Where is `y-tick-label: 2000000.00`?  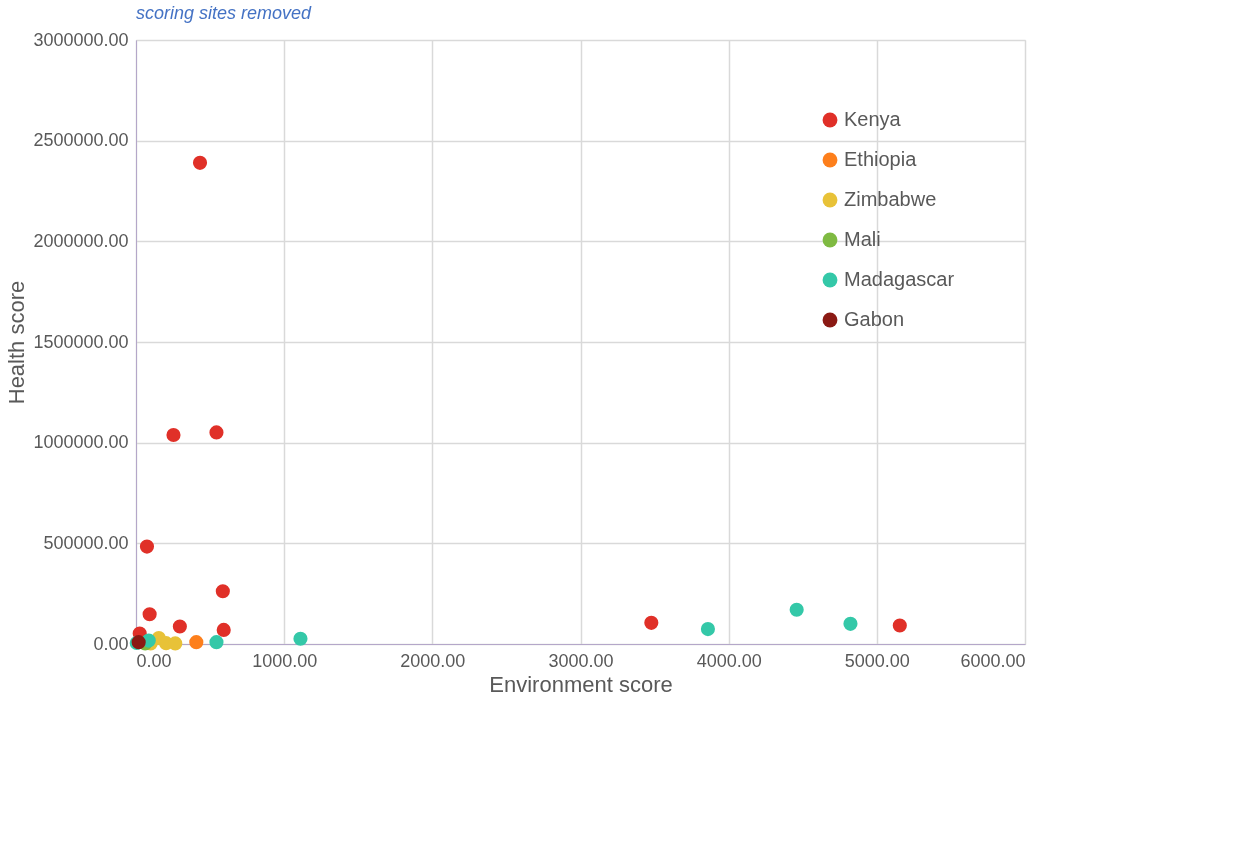
y-tick-label: 2000000.00 is located at coordinates (81, 240).